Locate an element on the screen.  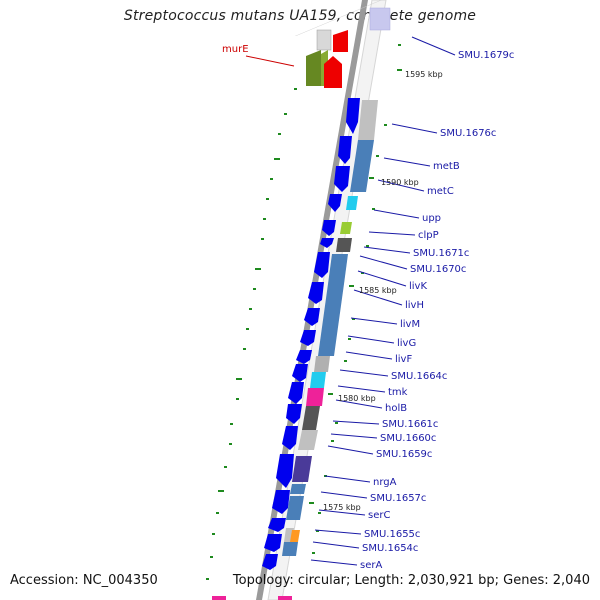
gene-connector-nrgA is located at coordinates (347, 479).